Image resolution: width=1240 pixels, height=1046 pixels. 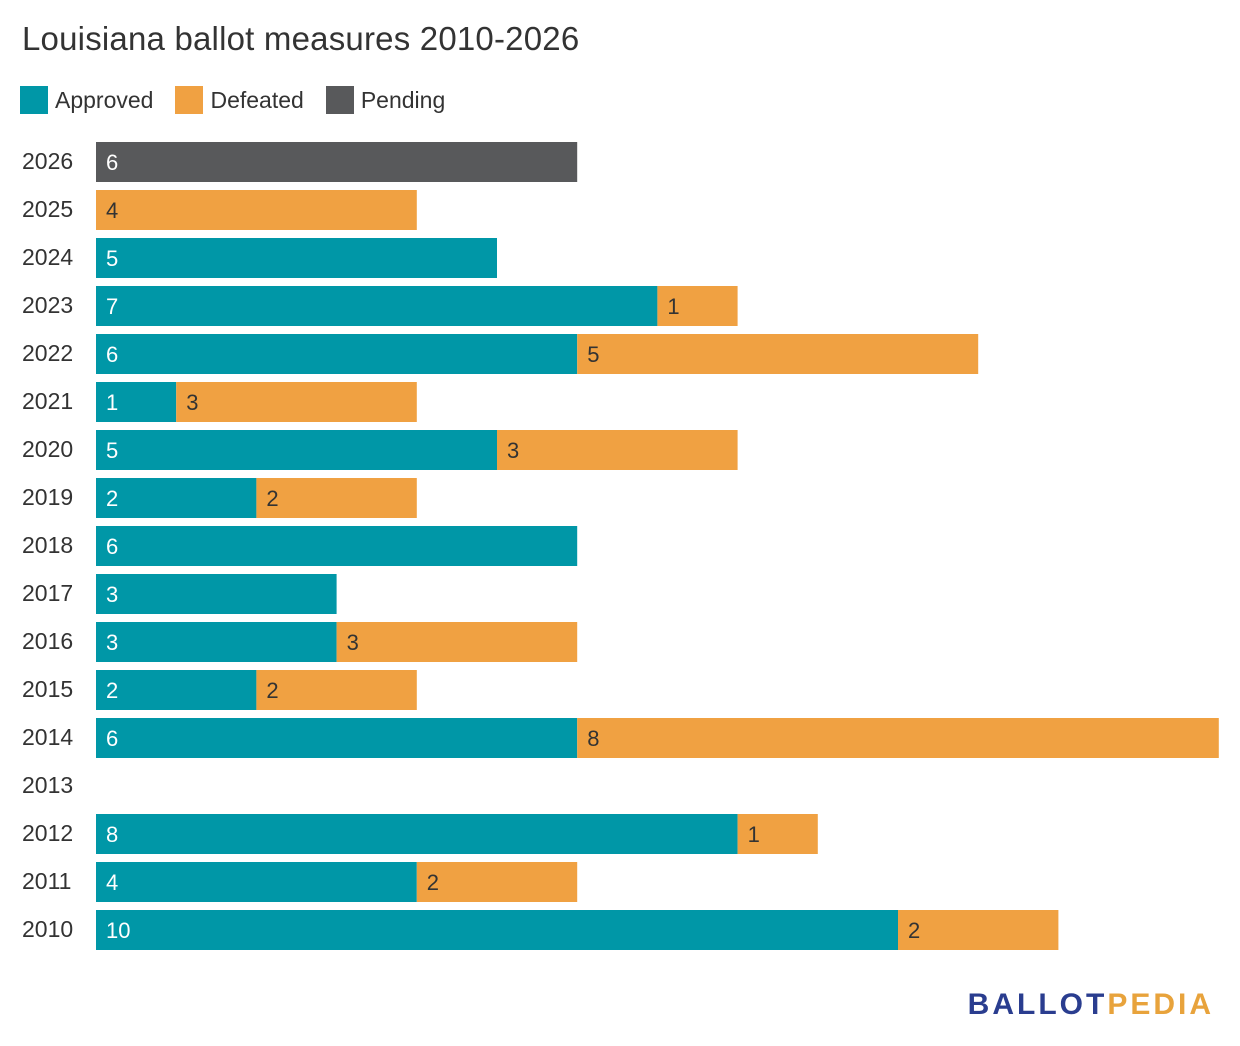 What do you see at coordinates (593, 738) in the screenshot?
I see `data-label-defeated: 8` at bounding box center [593, 738].